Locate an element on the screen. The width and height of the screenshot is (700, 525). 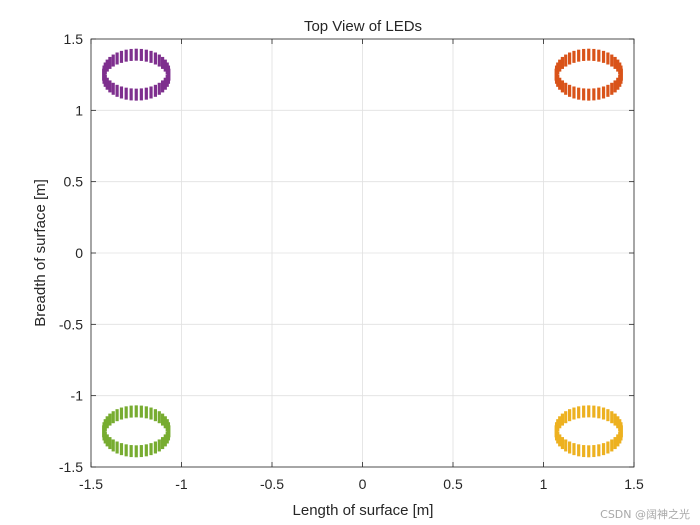
y-tick-label: -0.5 is located at coordinates (71, 324).